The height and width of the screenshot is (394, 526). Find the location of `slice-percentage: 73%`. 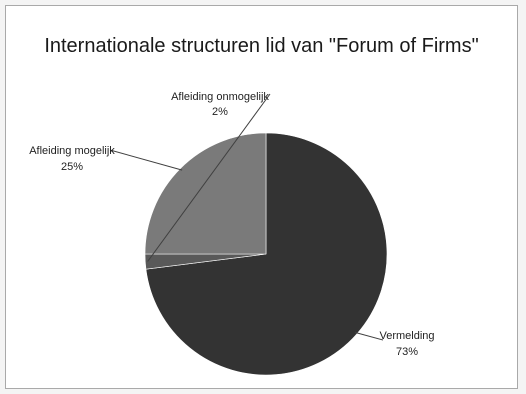

slice-percentage: 73% is located at coordinates (407, 352).